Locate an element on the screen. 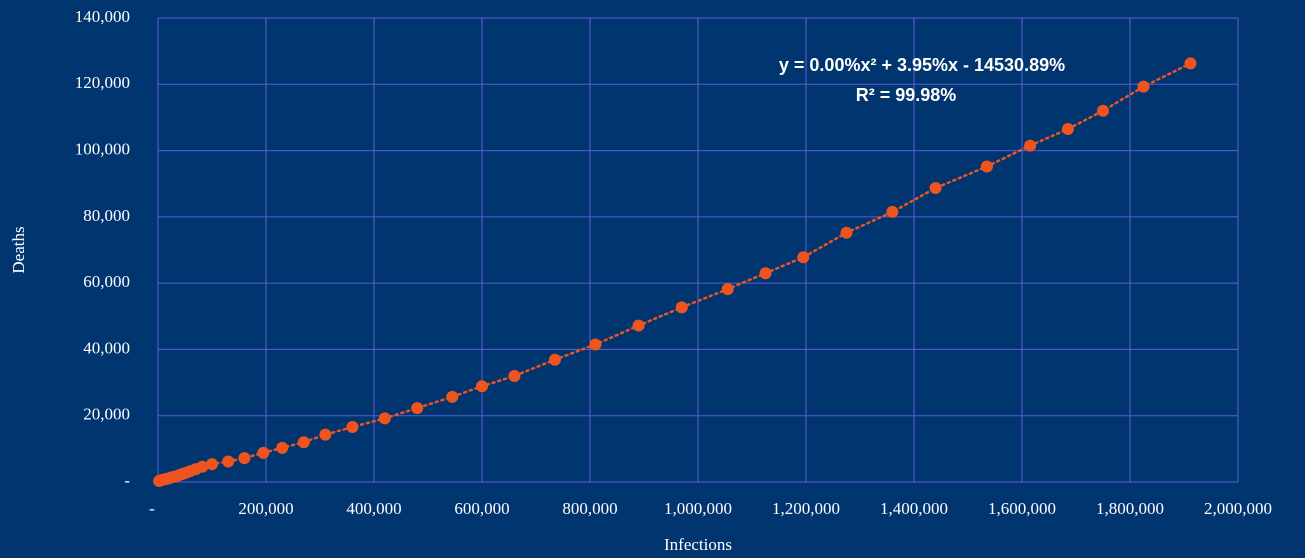  y-tick-label: 80,000 is located at coordinates (106, 215).